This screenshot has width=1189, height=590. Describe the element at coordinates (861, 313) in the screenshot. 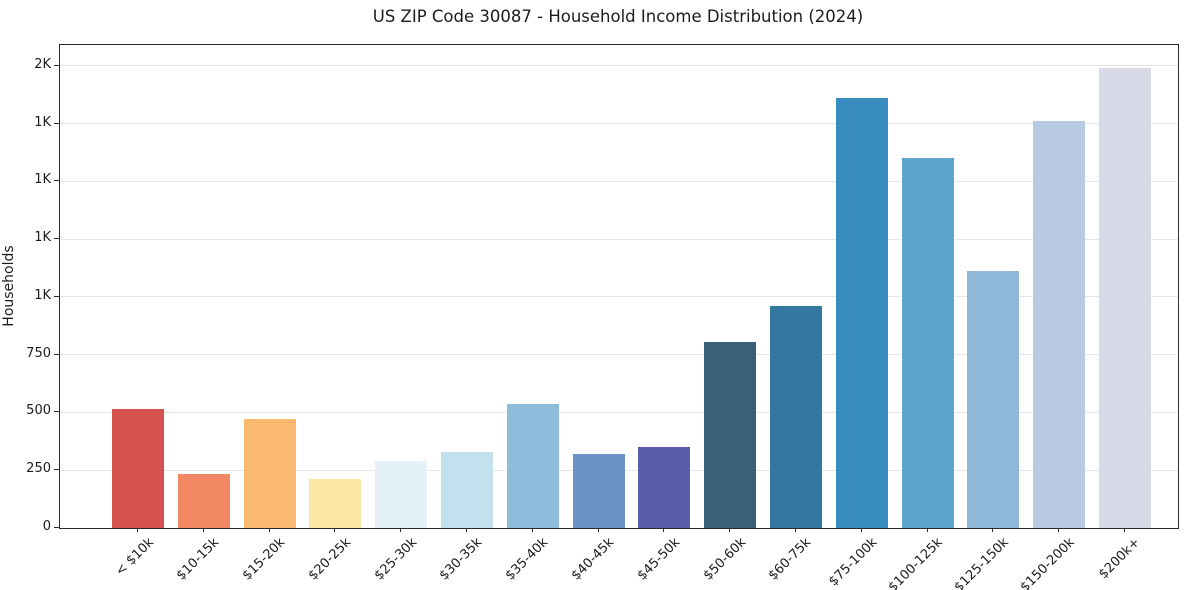

I see `bar-75100k` at that location.